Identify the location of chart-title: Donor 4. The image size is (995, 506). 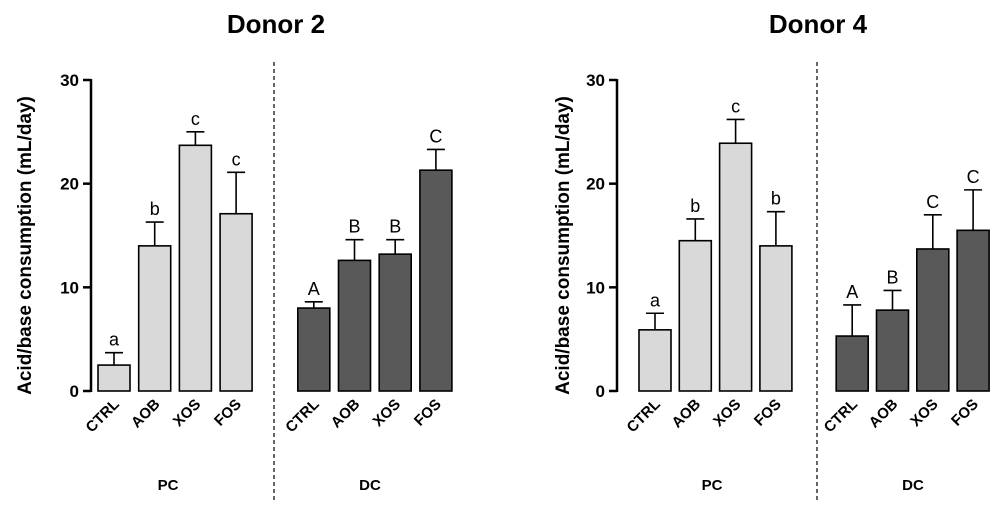
(818, 24).